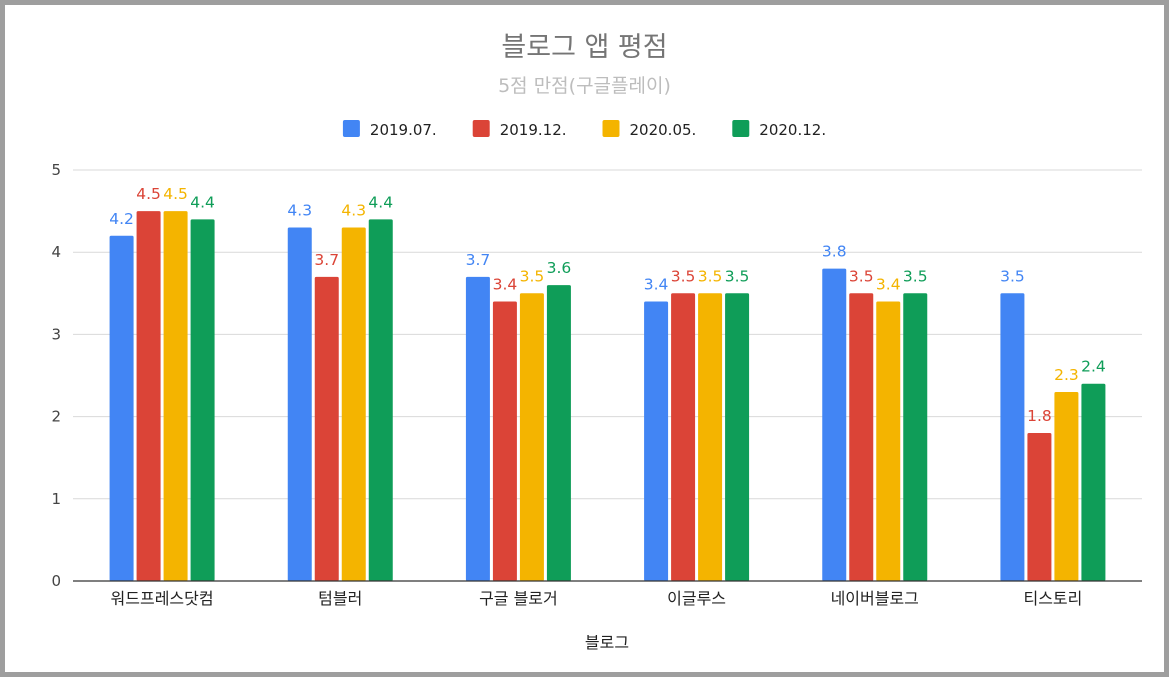 The width and height of the screenshot is (1169, 677). Describe the element at coordinates (875, 598) in the screenshot. I see `category-label: 네이버블로그` at that location.